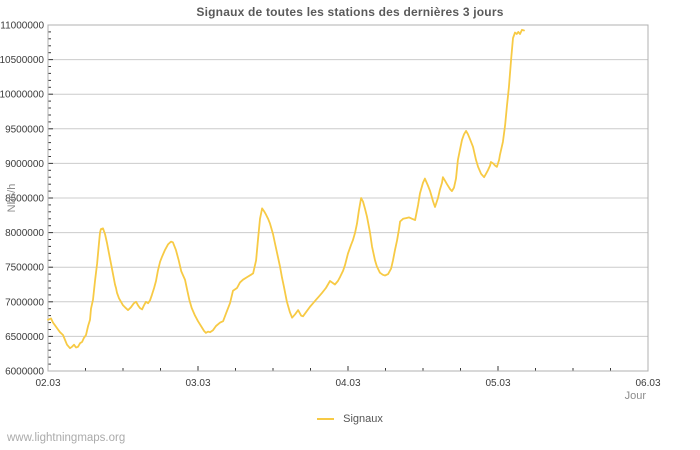 This screenshot has width=700, height=450. I want to click on legend-label-signaux: Signaux, so click(363, 419).